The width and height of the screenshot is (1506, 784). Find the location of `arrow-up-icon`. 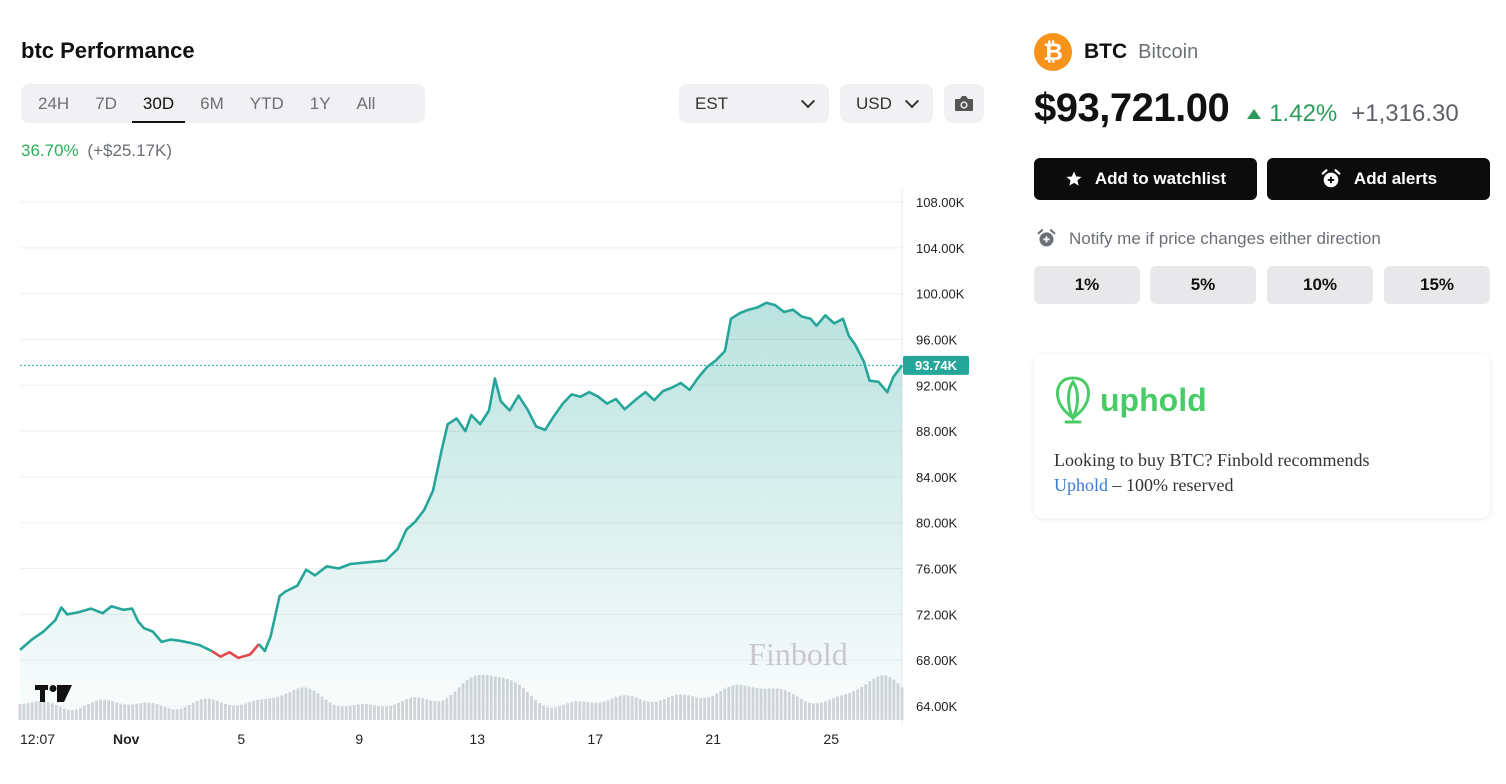

arrow-up-icon is located at coordinates (1254, 114).